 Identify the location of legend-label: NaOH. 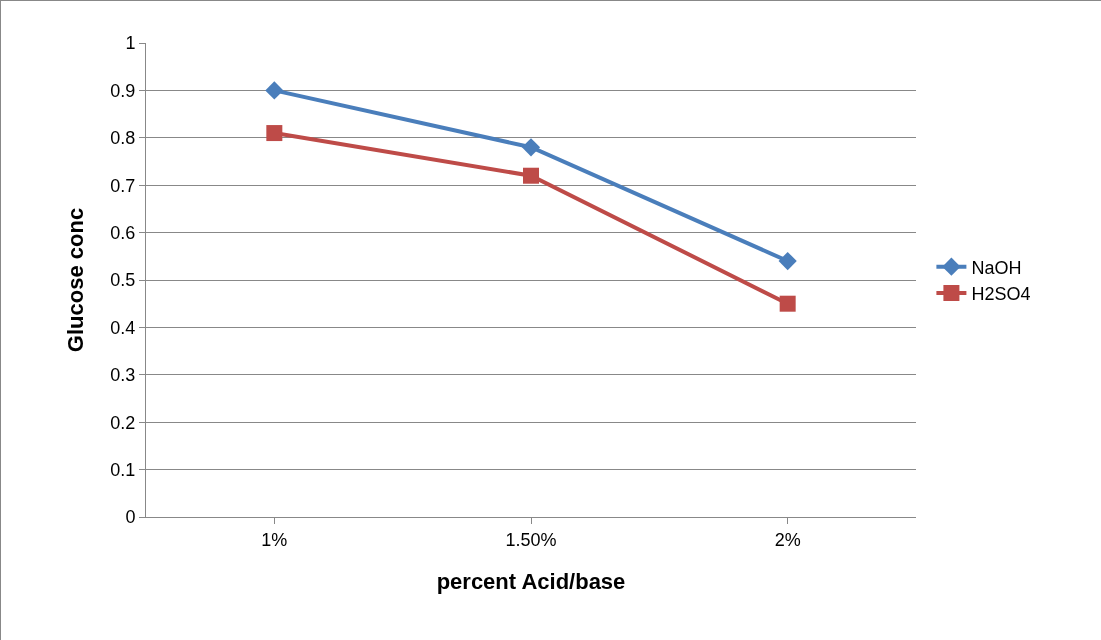
(996, 267).